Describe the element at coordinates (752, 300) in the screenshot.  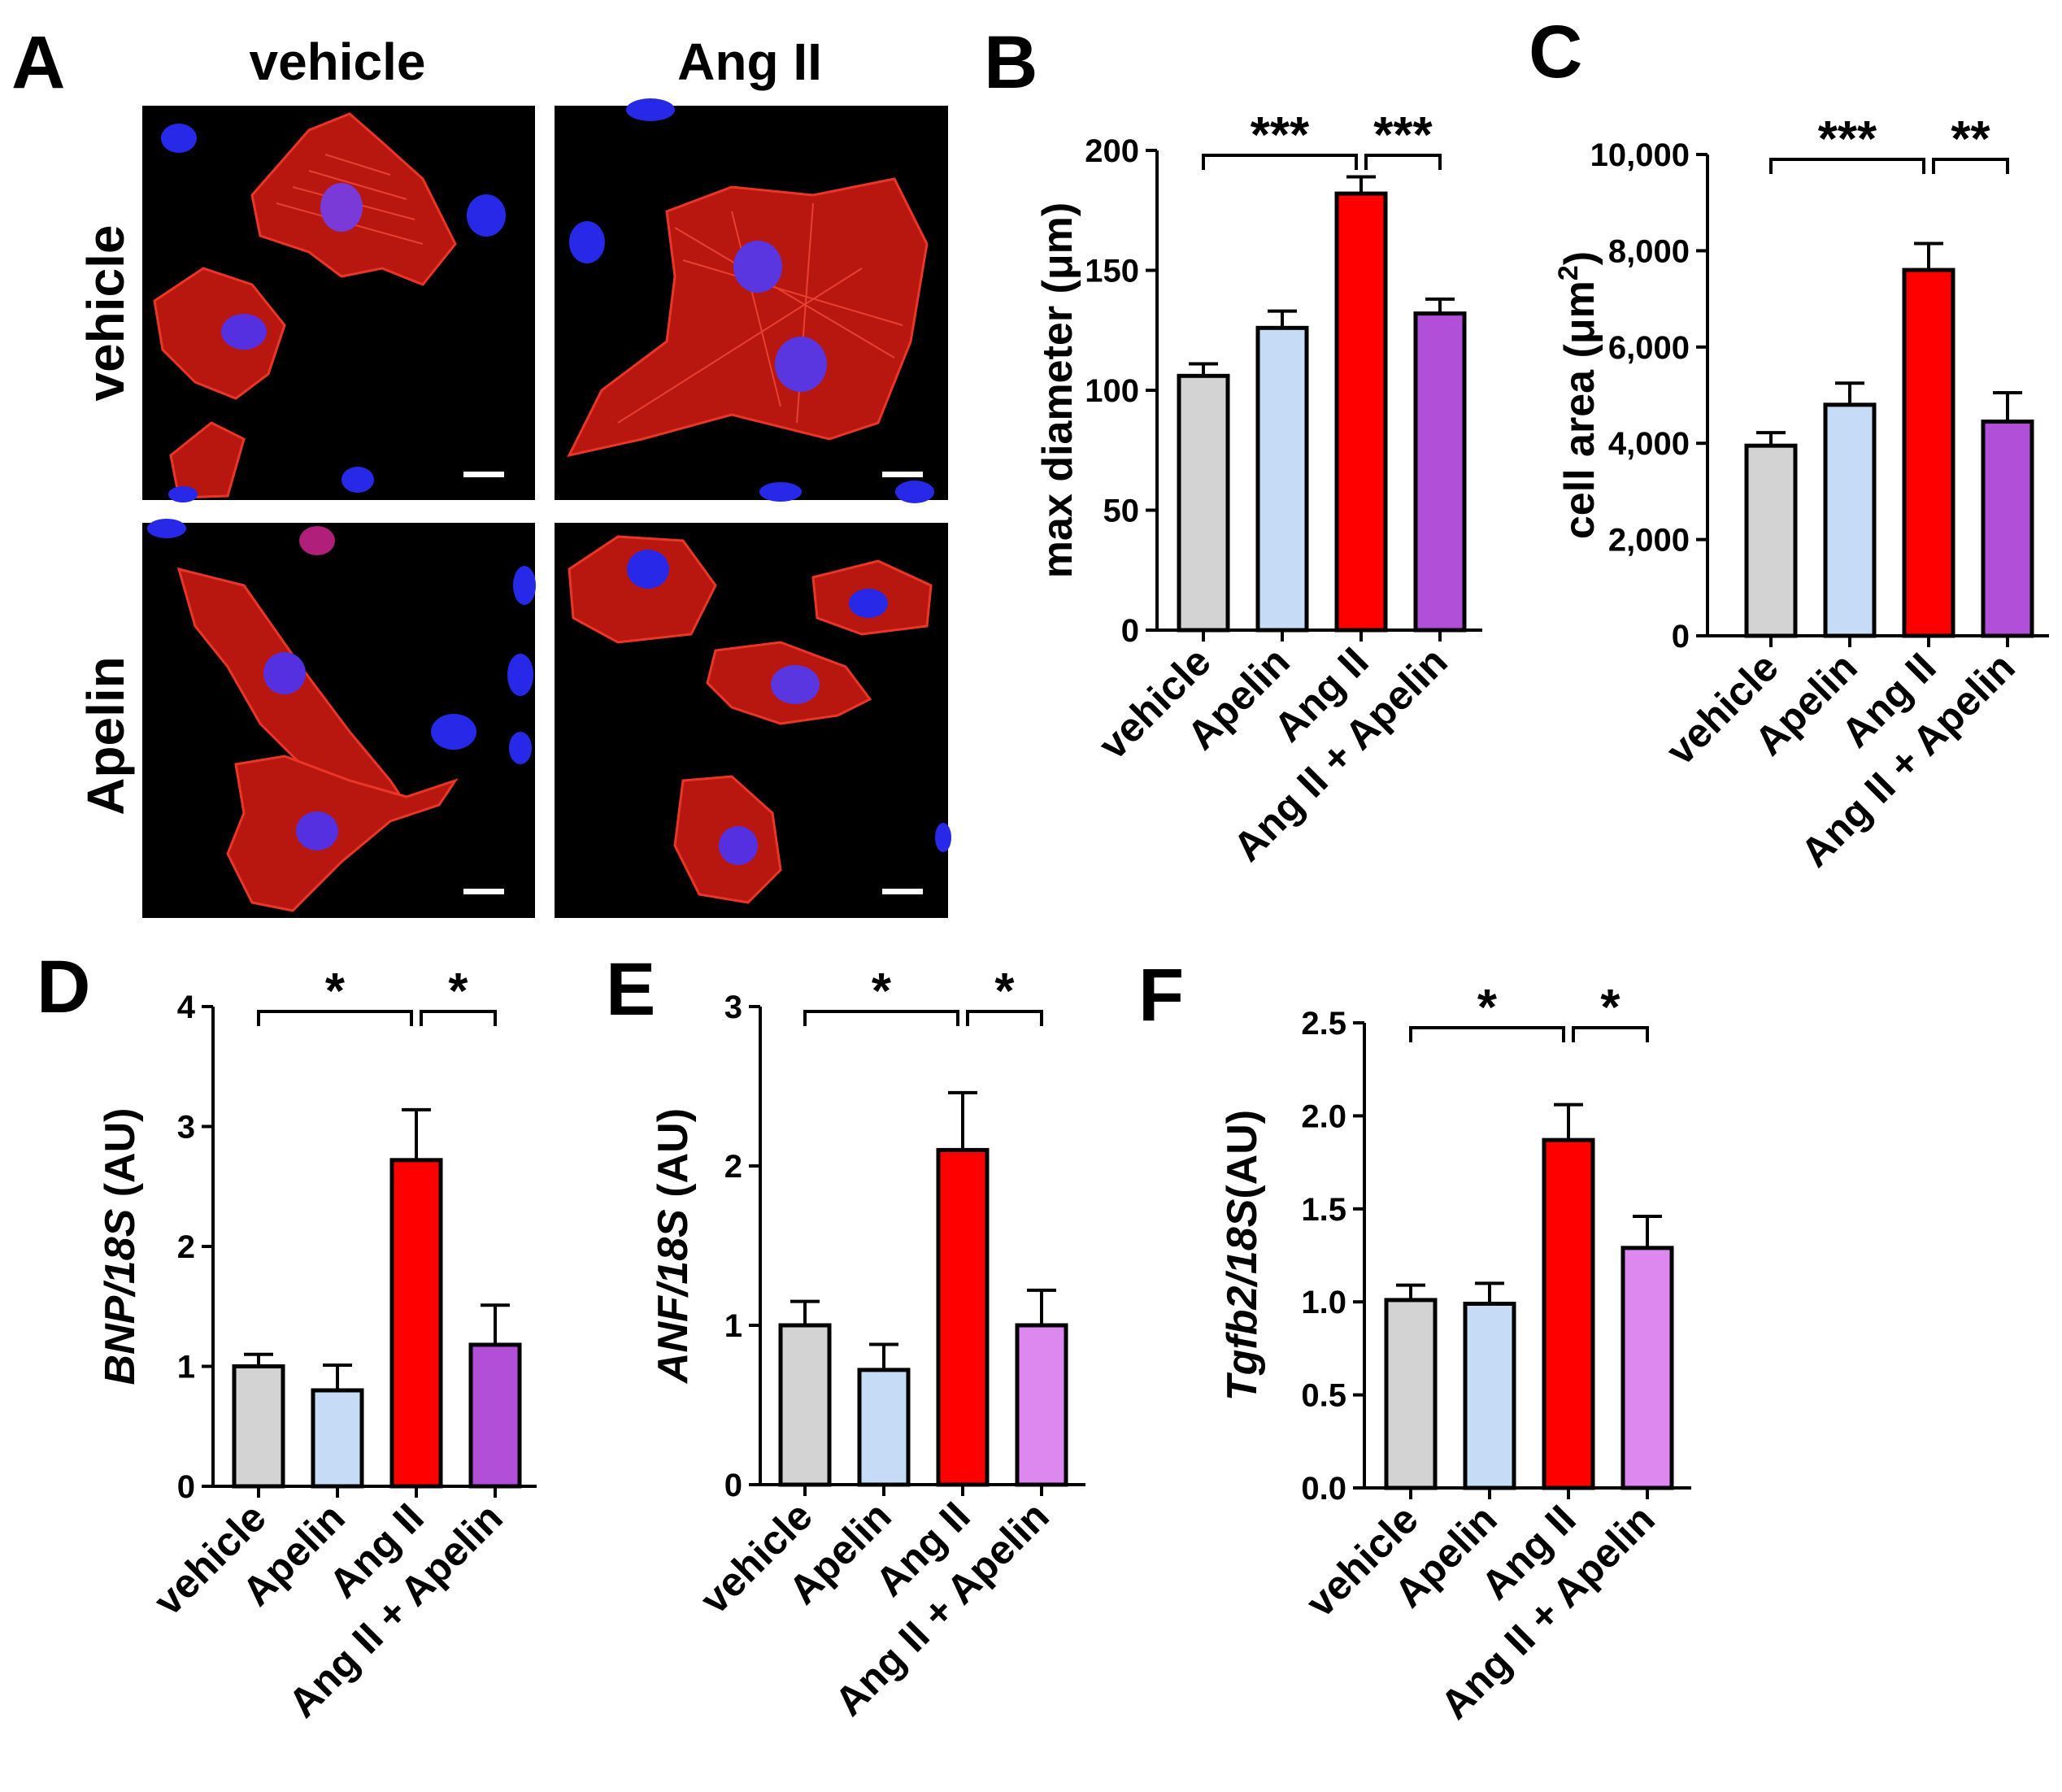
I see `micrograph-vehicle-angii` at that location.